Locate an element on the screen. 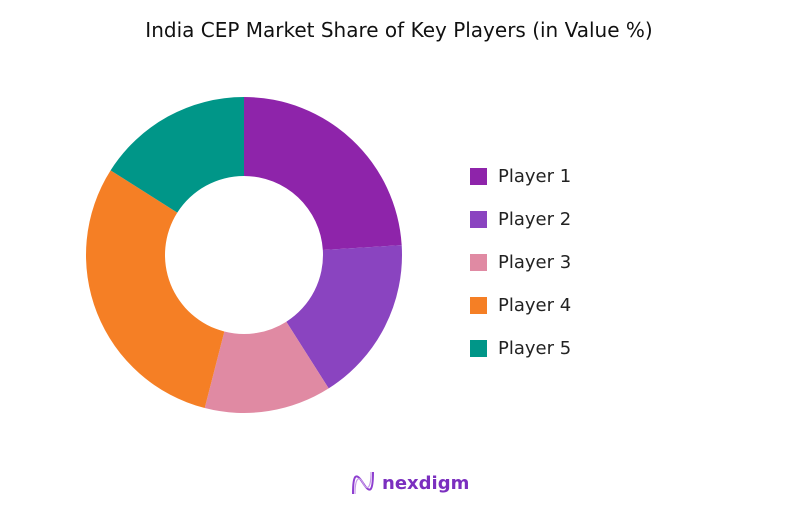 The image size is (798, 510). legend-item: Player 4 is located at coordinates (520, 305).